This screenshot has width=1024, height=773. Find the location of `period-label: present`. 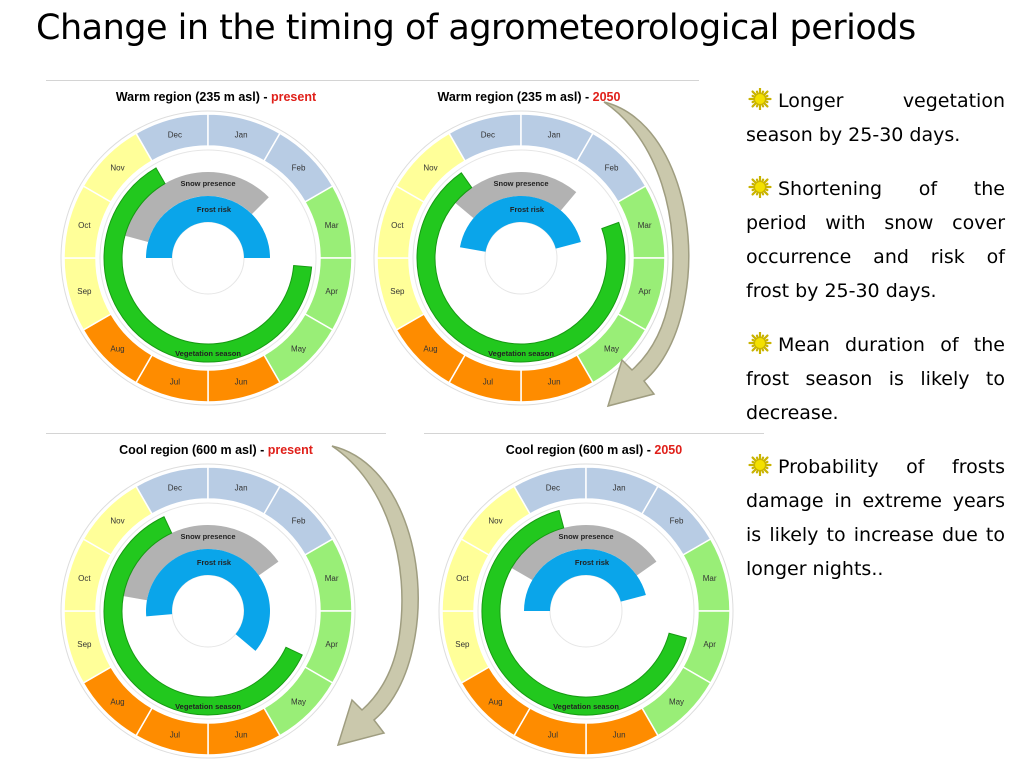

period-label: present is located at coordinates (290, 450).